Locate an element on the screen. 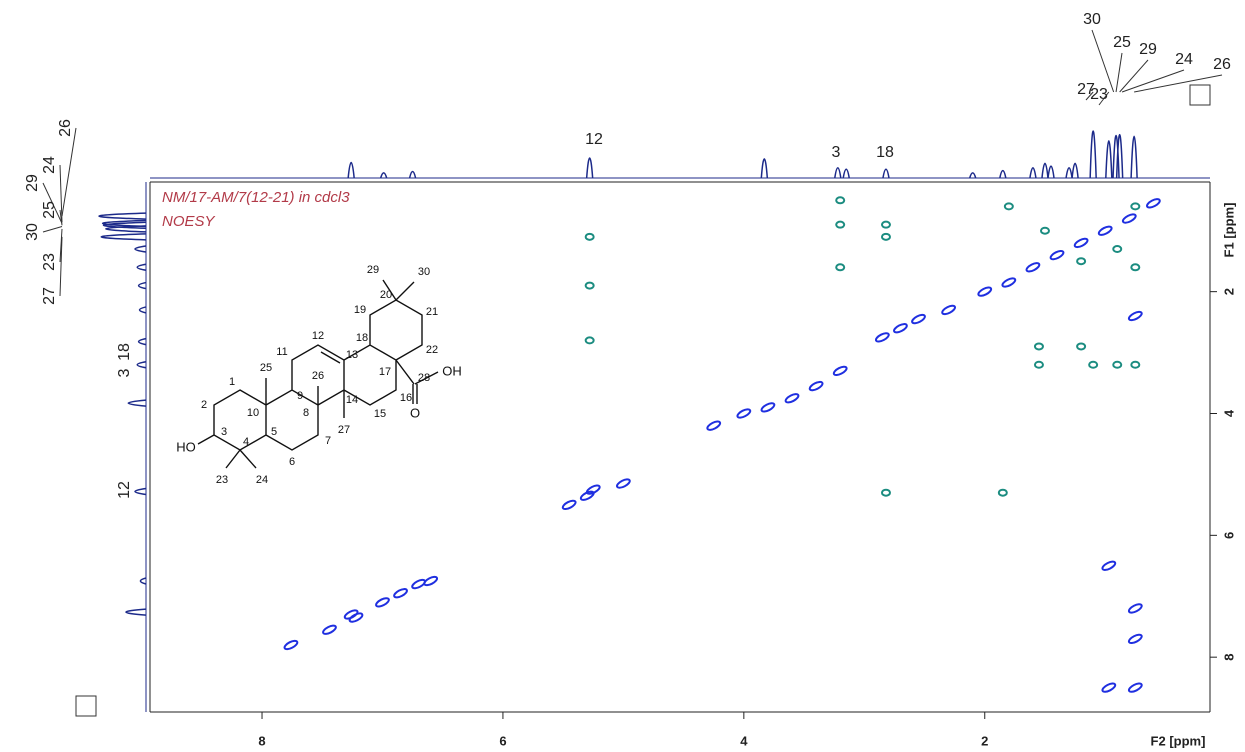  atom-label: 19 is located at coordinates (360, 310).